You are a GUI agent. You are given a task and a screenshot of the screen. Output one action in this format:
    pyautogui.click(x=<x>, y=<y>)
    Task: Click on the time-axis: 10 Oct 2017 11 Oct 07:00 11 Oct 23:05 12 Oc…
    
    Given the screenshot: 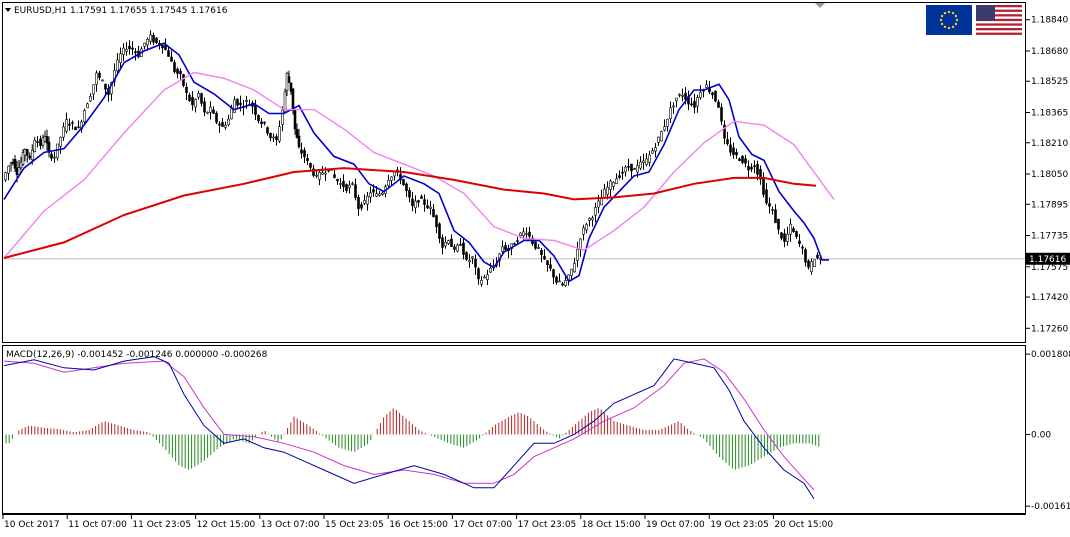 What is the action you would take?
    pyautogui.click(x=417, y=522)
    